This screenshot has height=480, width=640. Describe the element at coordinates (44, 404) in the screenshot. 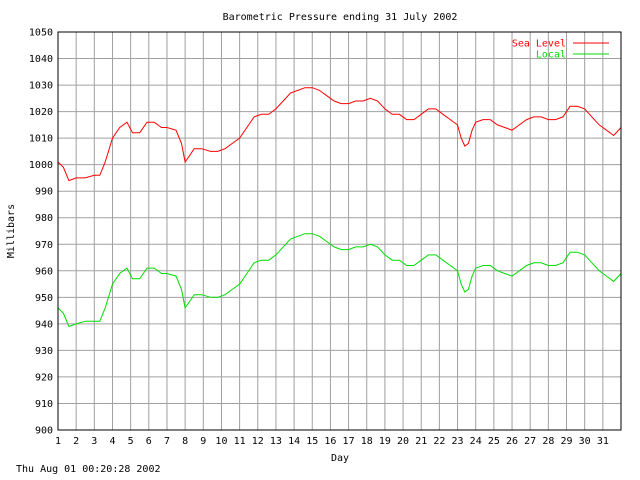

I see `y-tick-label: 910` at that location.